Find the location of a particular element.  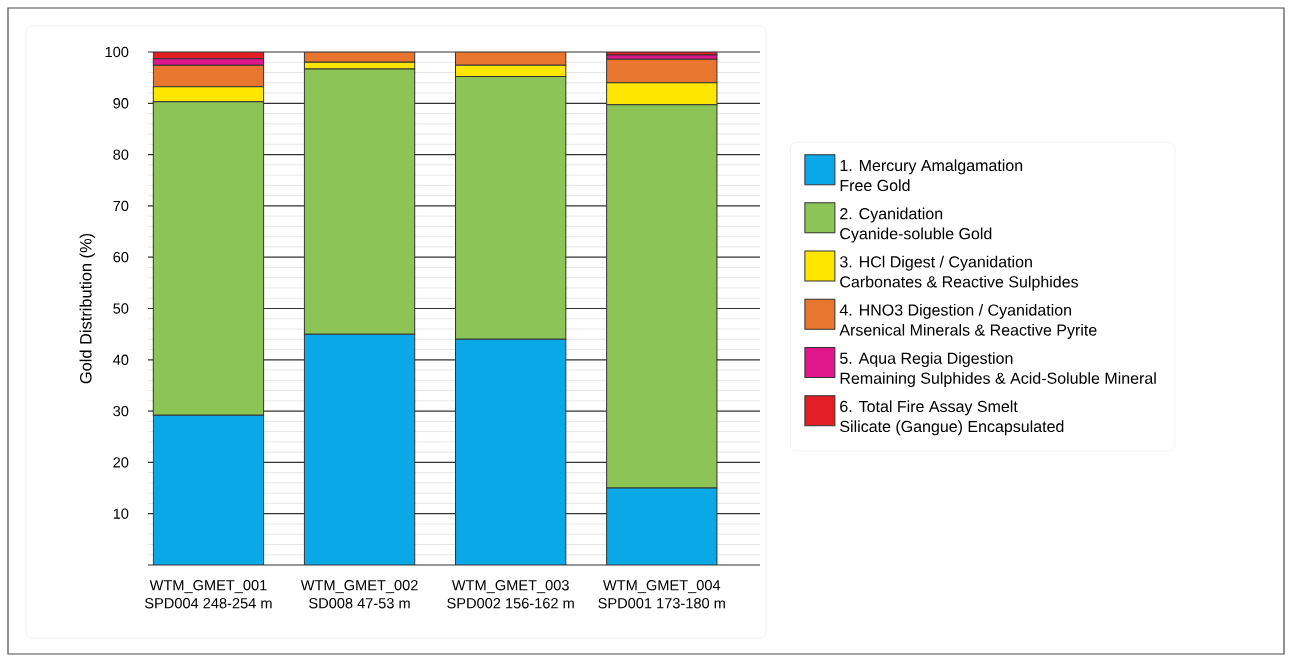

x-tick-label: WTM_GMET_003 SPD002 156-162 m is located at coordinates (510, 594).